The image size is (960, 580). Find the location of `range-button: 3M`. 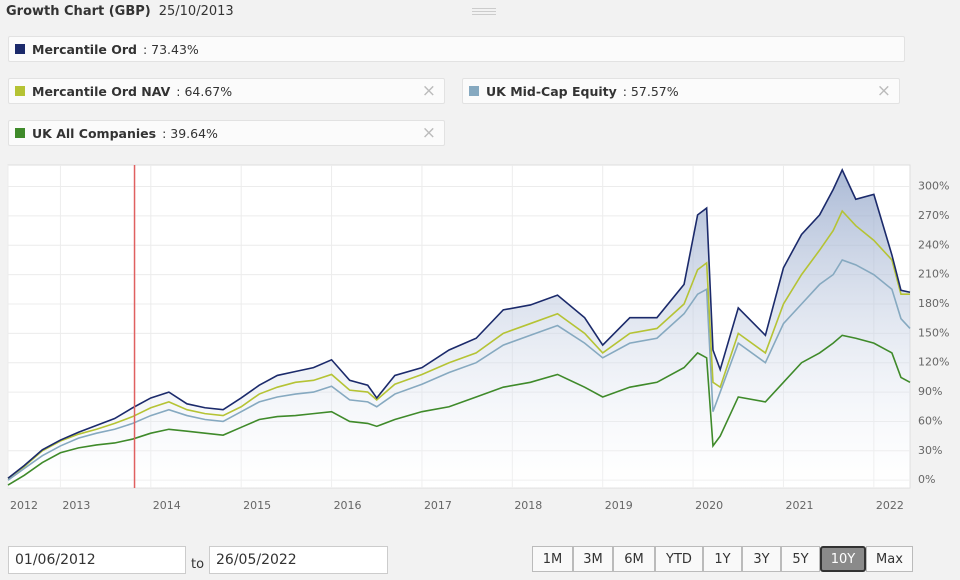

range-button: 3M is located at coordinates (593, 559).